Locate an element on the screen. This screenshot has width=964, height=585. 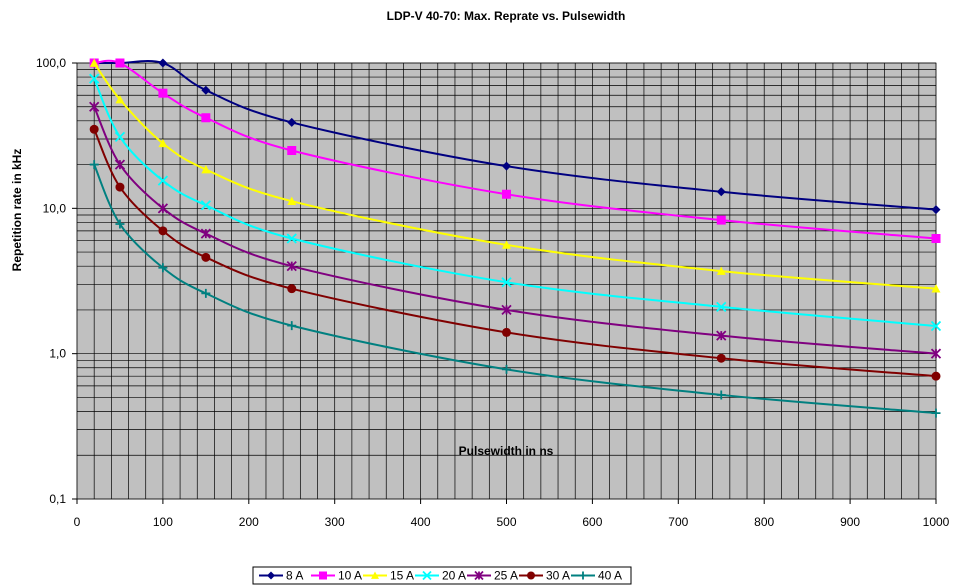
legend-item: 30 A is located at coordinates (544, 576).